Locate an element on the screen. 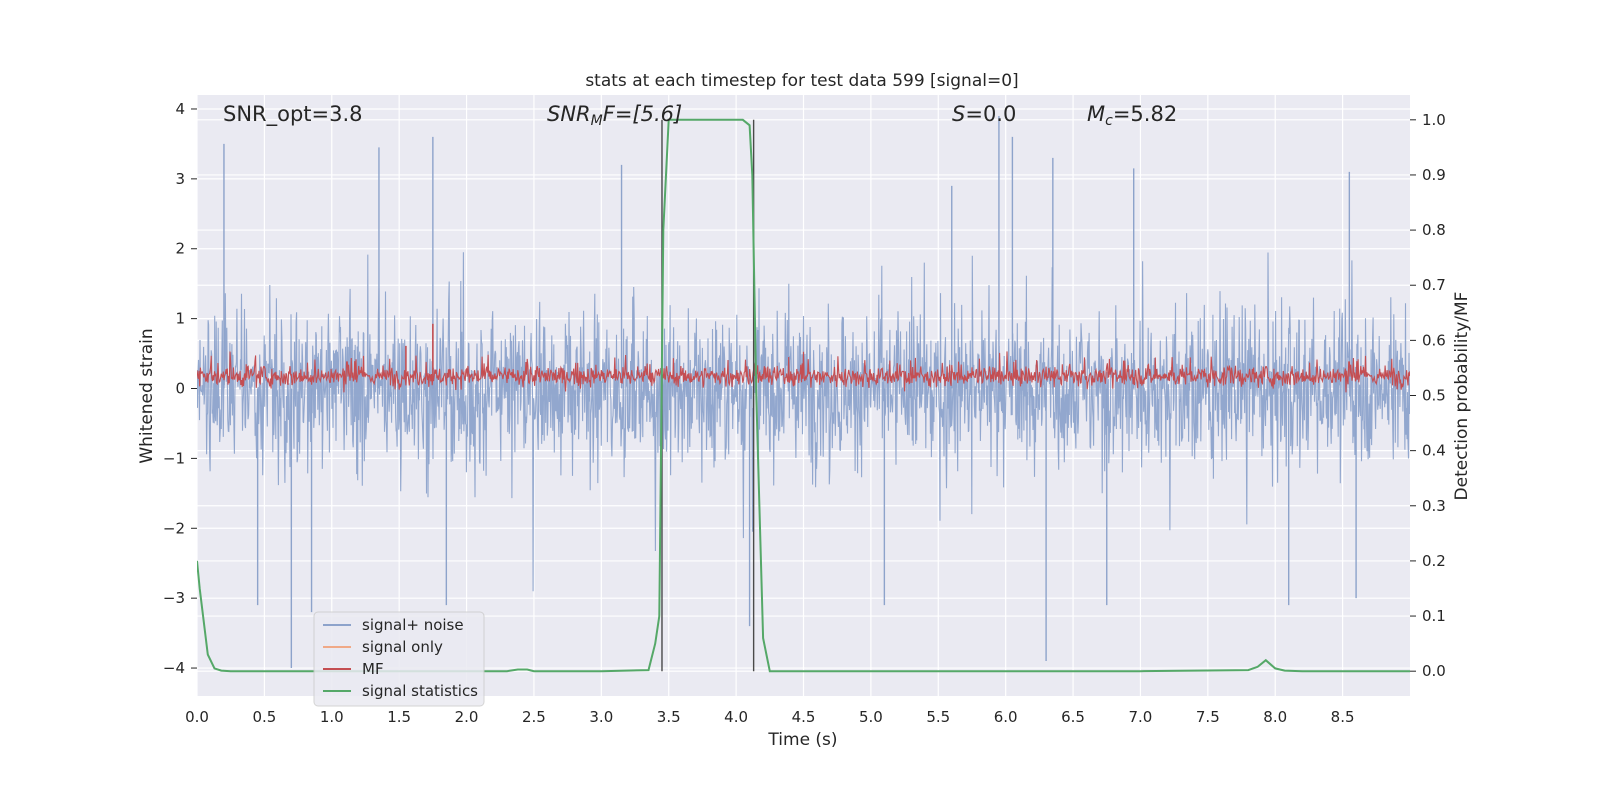 This screenshot has height=800, width=1600. legend-label-signal-statistics: signal statistics is located at coordinates (420, 691).